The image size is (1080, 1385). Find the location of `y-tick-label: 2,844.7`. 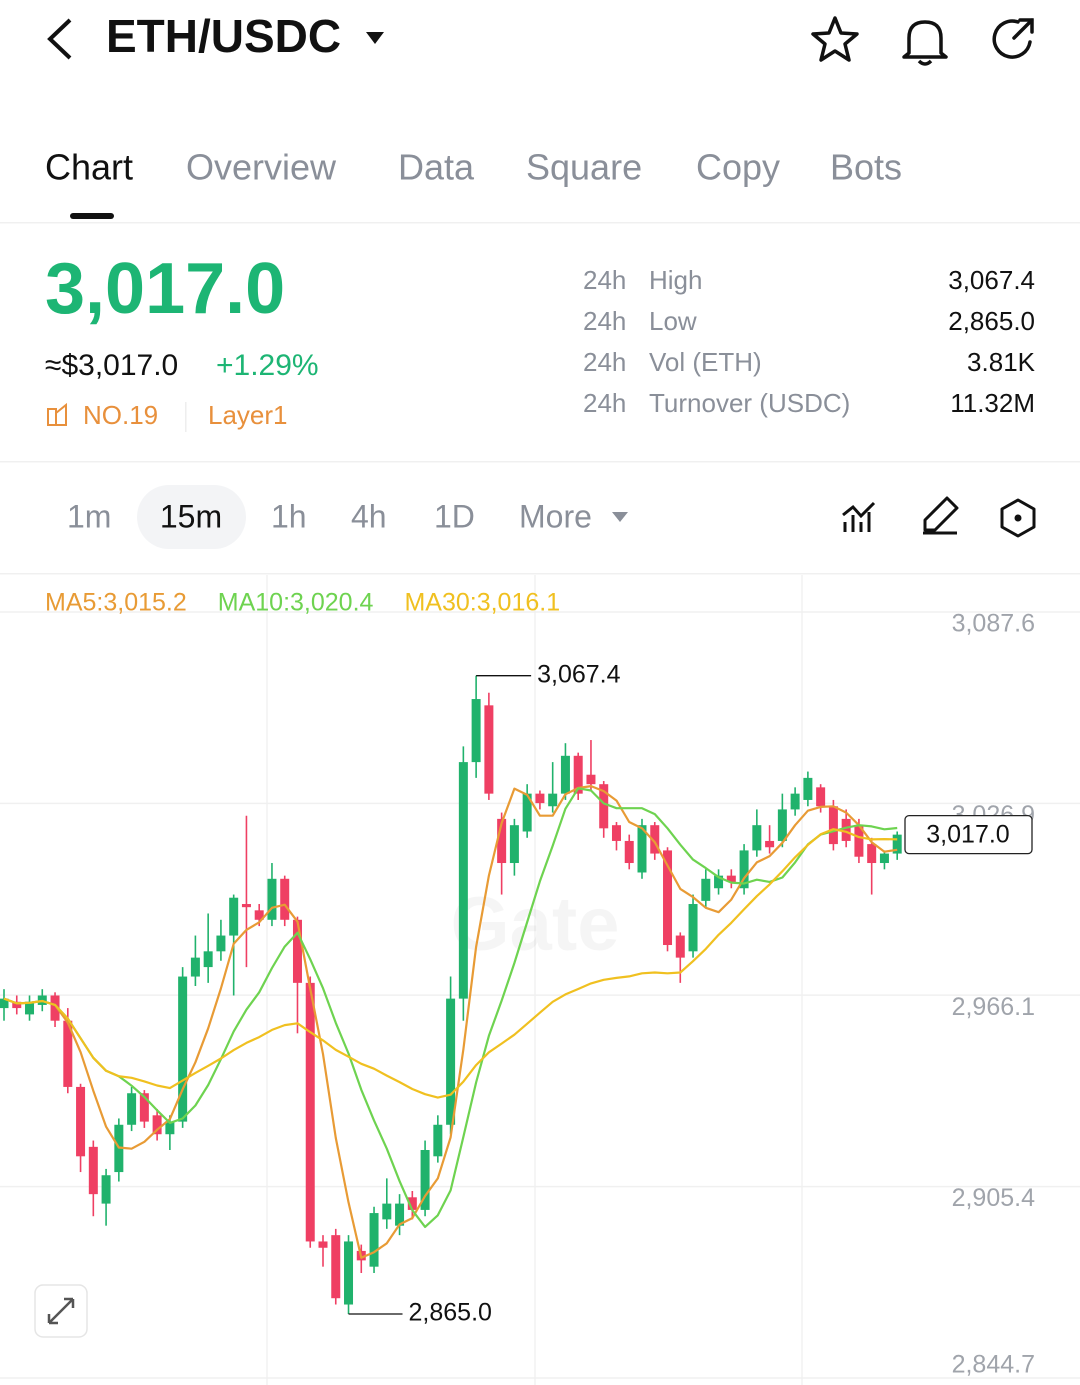

y-tick-label: 2,844.7 is located at coordinates (993, 1365).